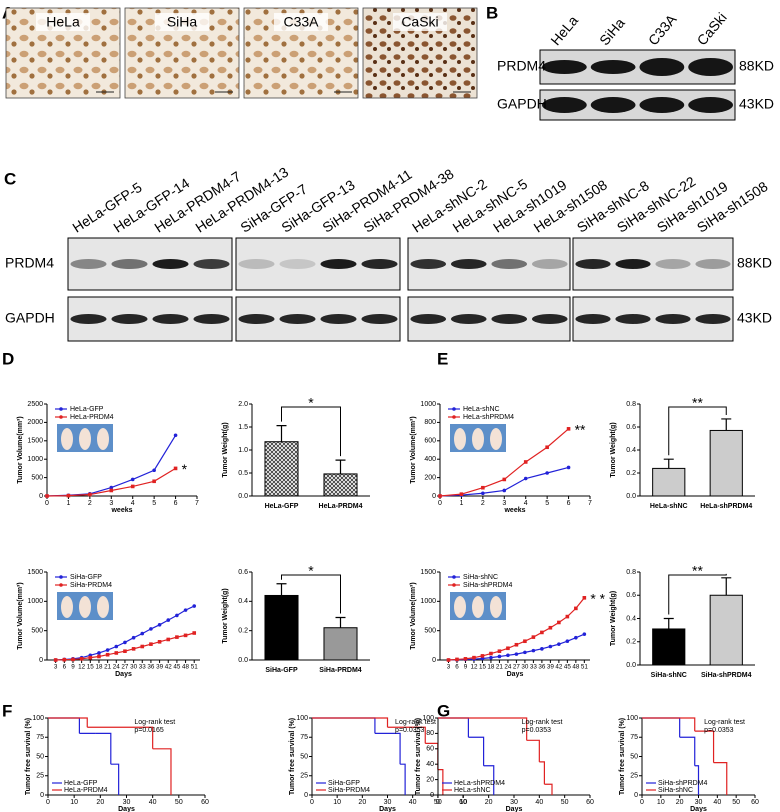  What do you see at coordinates (30, 318) in the screenshot?
I see `protein-label: GAPDH` at bounding box center [30, 318].